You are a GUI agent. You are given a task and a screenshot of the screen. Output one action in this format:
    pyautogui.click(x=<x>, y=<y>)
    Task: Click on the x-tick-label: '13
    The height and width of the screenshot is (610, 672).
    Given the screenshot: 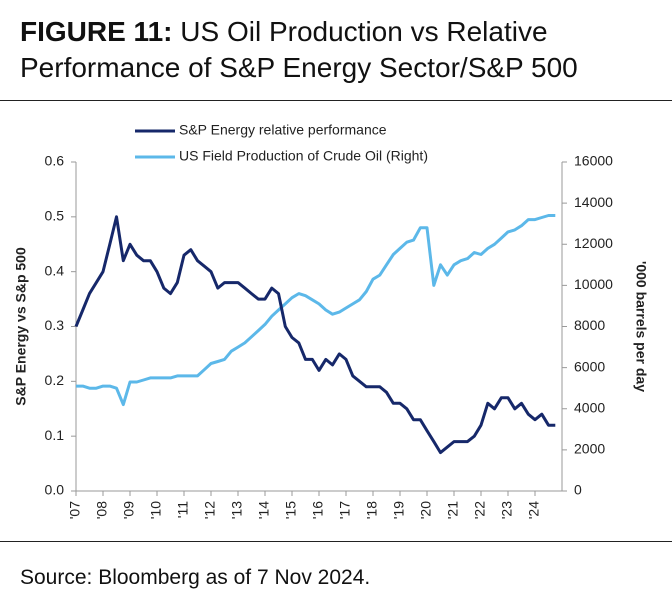 What is the action you would take?
    pyautogui.click(x=237, y=510)
    